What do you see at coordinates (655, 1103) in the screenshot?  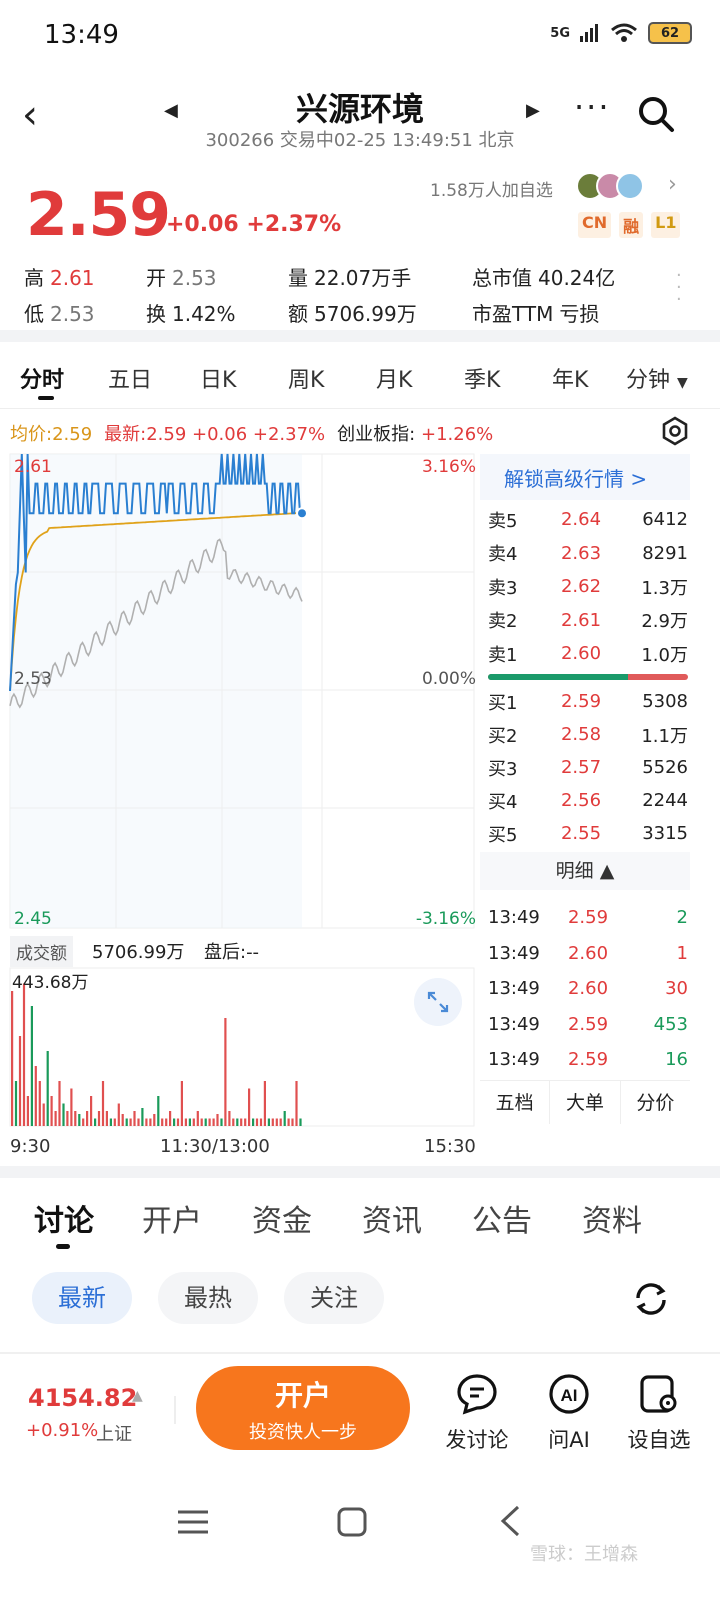 I see `tab-price-distribution: 分价` at bounding box center [655, 1103].